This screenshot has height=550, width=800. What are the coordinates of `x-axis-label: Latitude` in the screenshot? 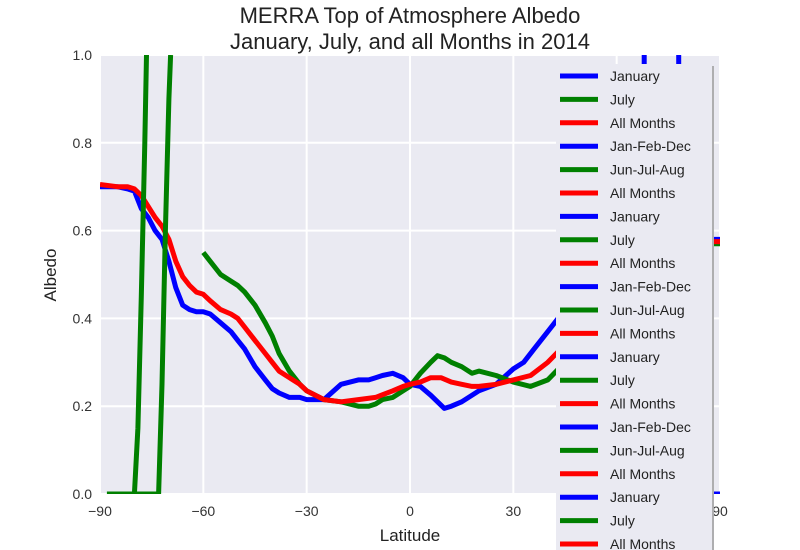 It's located at (410, 535).